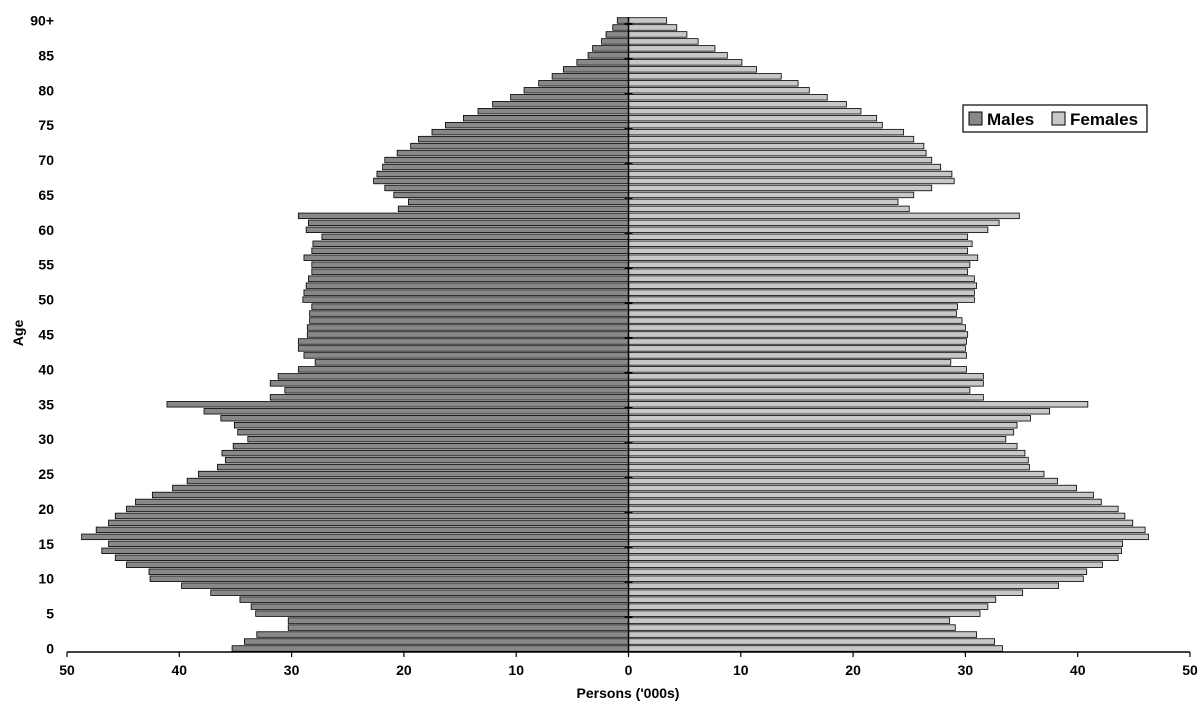 This screenshot has height=706, width=1201. What do you see at coordinates (67, 670) in the screenshot?
I see `x-tick-label: 50` at bounding box center [67, 670].